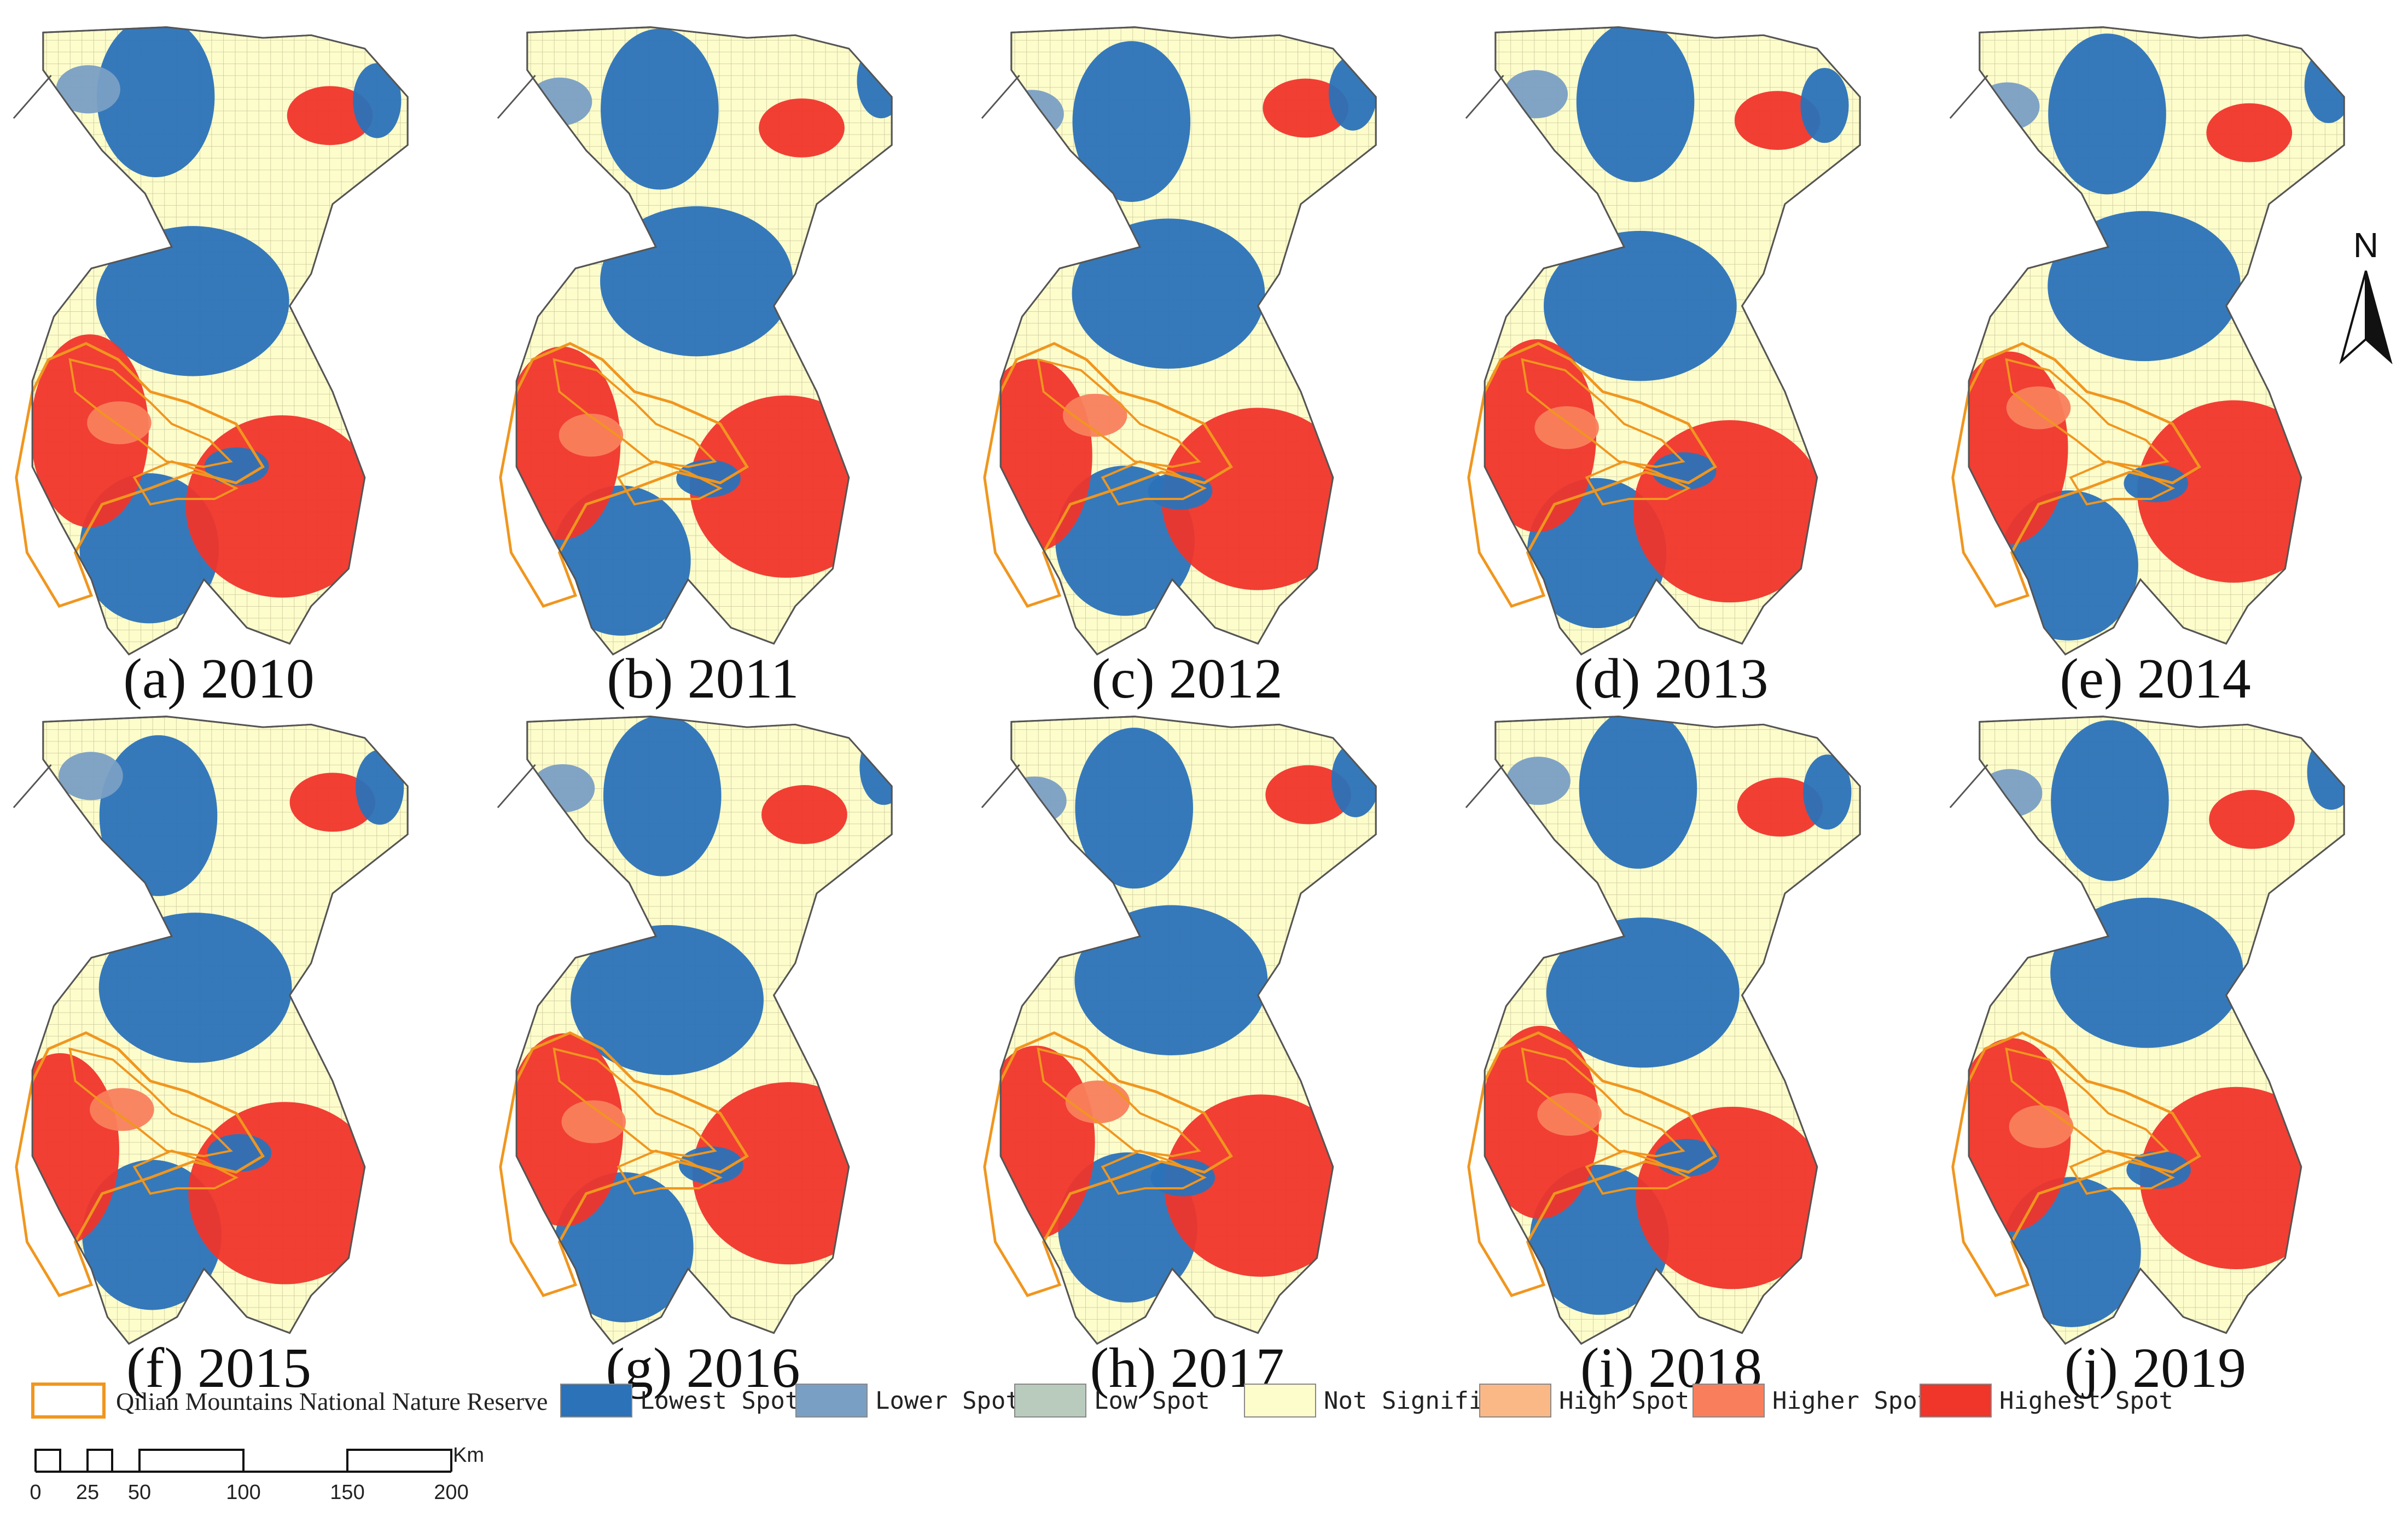 Image resolution: width=2408 pixels, height=1522 pixels. I want to click on scale-tick-200: 200, so click(451, 1492).